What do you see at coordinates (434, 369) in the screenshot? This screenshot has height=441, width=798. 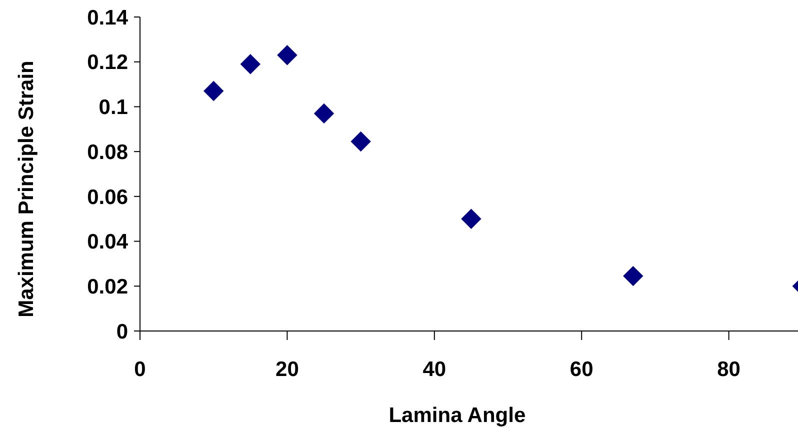 I see `x-tick-label: 40` at bounding box center [434, 369].